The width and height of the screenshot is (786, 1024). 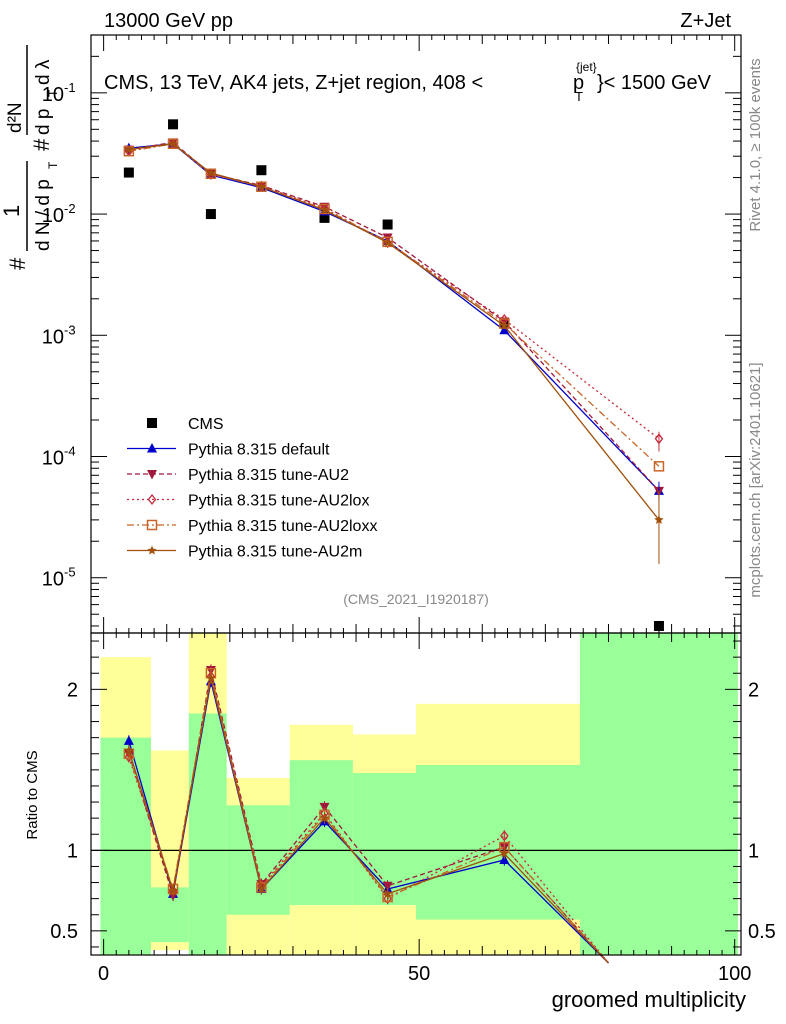 What do you see at coordinates (15, 117) in the screenshot?
I see `ylabel-d2N: d²N` at bounding box center [15, 117].